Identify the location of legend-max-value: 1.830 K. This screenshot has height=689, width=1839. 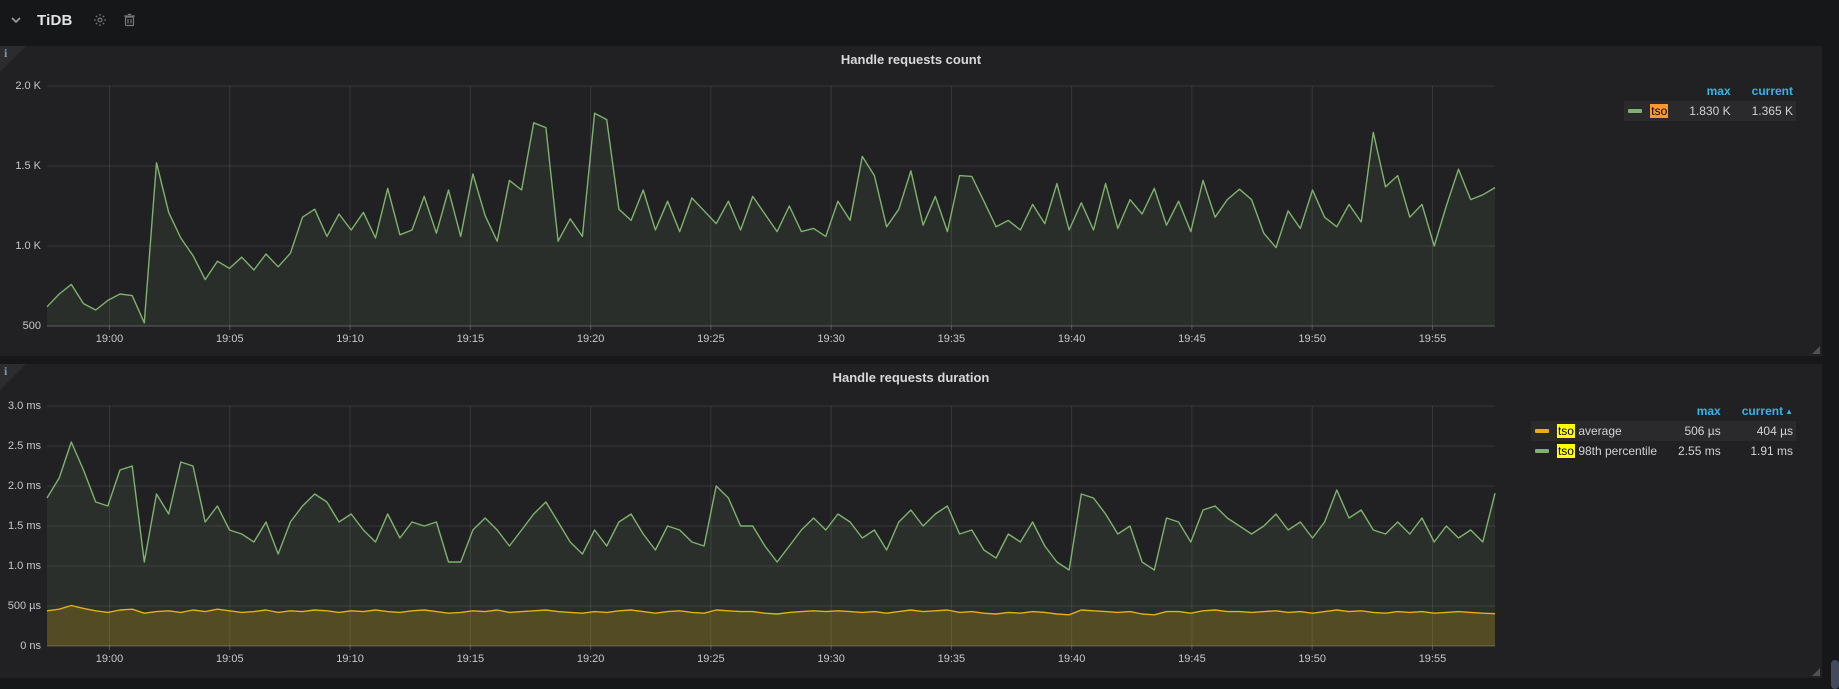
(1710, 111).